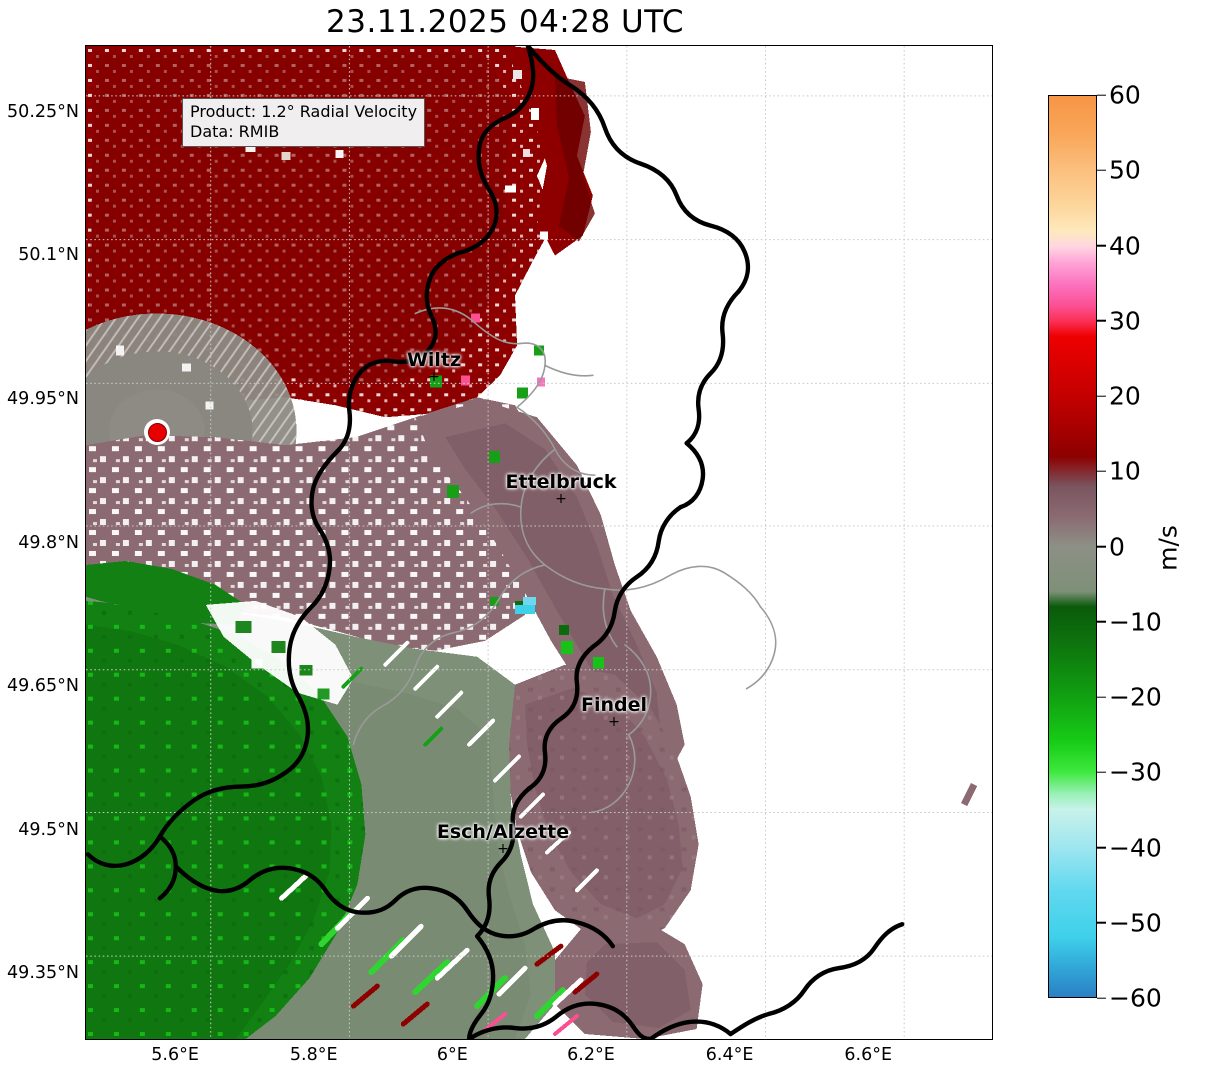  What do you see at coordinates (235, 131) in the screenshot?
I see `data-line: Data: RMIB` at bounding box center [235, 131].